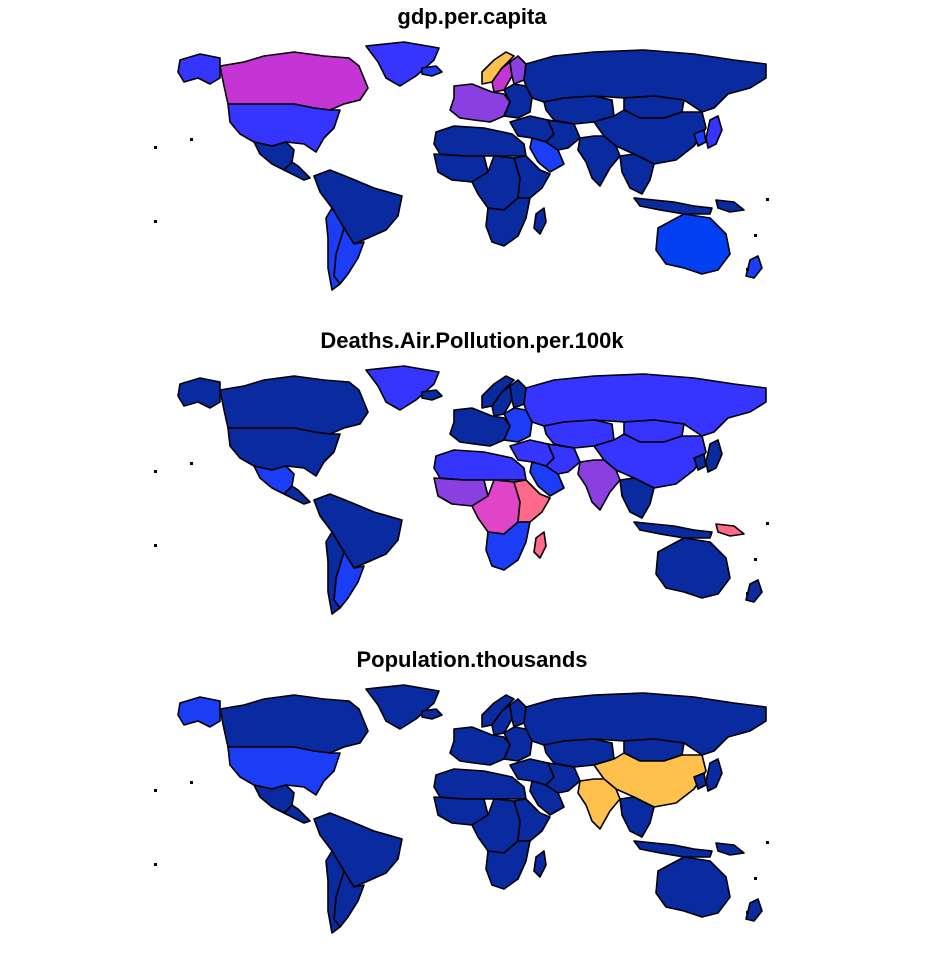 This screenshot has height=957, width=944. Describe the element at coordinates (472, 659) in the screenshot. I see `map-title: Population.thousands` at that location.